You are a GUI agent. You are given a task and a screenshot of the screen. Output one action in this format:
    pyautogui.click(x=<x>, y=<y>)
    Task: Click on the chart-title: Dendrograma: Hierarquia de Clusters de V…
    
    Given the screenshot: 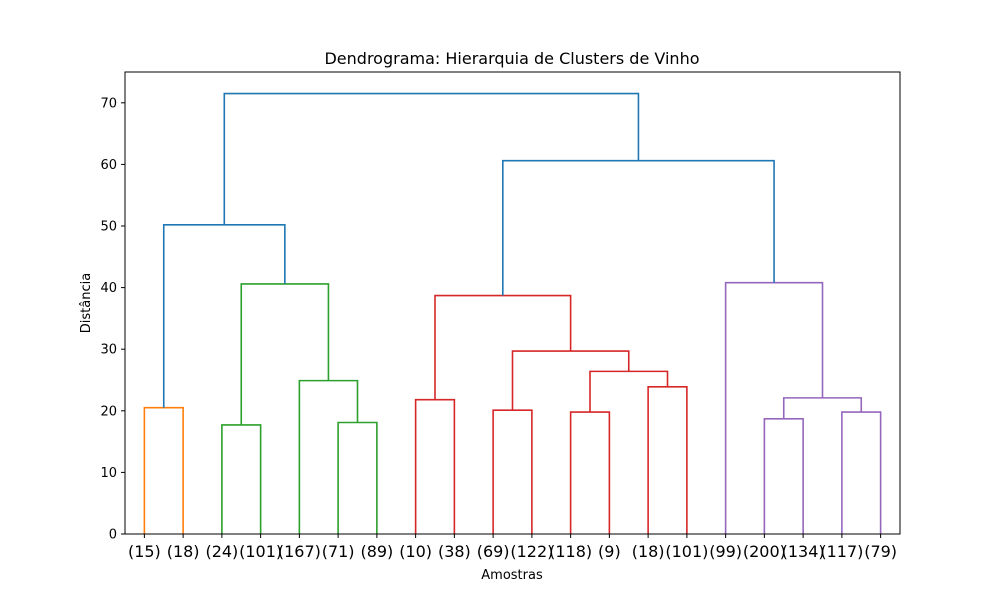 What is the action you would take?
    pyautogui.click(x=511, y=58)
    